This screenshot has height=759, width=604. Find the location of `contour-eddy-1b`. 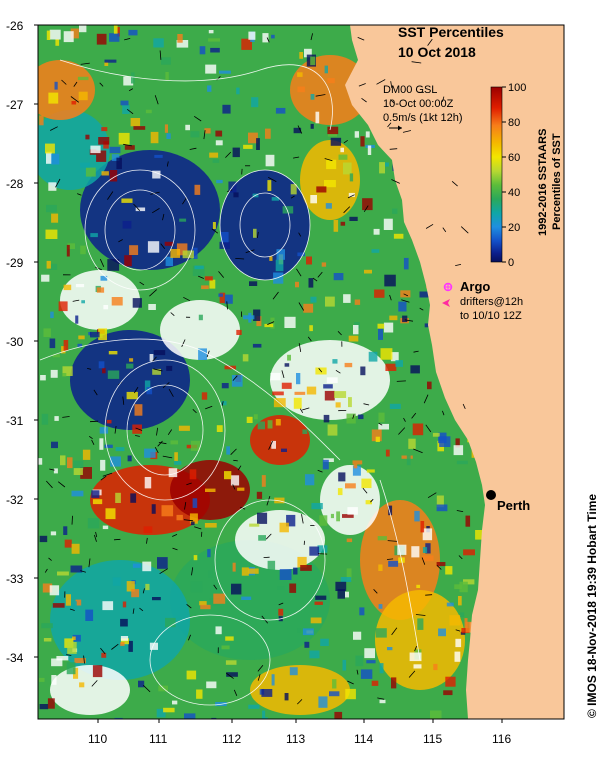

contour-eddy-1b is located at coordinates (140, 230).